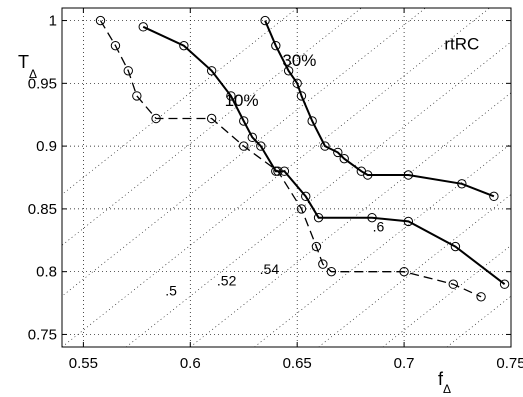  I want to click on x-tick-label: 0.55, so click(83, 363).